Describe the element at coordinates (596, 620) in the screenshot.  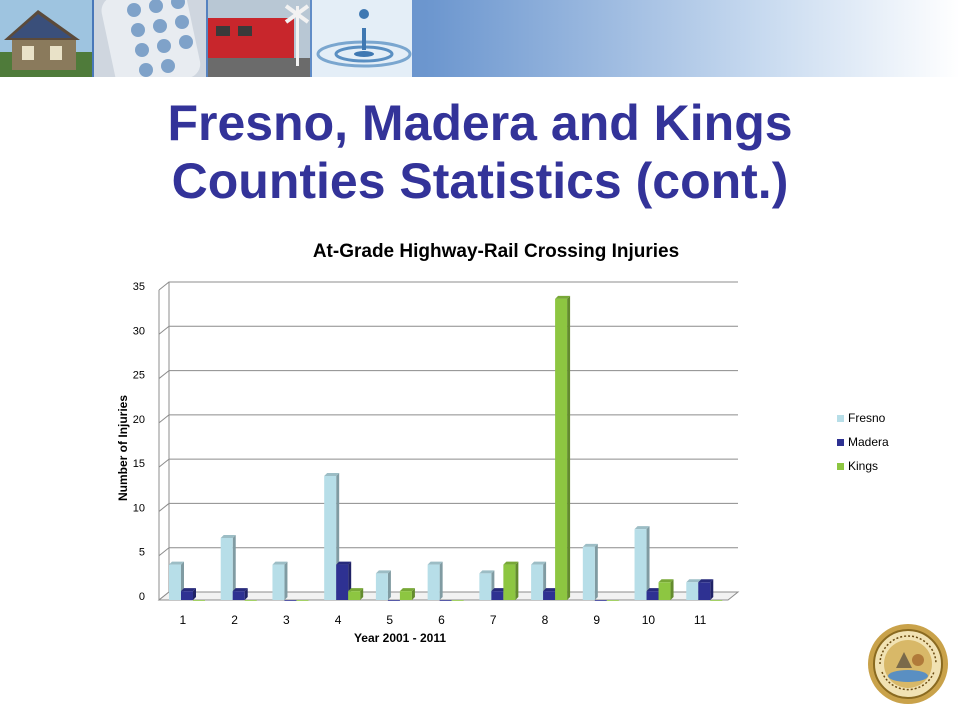
I see `x-tick-label: 9` at that location.